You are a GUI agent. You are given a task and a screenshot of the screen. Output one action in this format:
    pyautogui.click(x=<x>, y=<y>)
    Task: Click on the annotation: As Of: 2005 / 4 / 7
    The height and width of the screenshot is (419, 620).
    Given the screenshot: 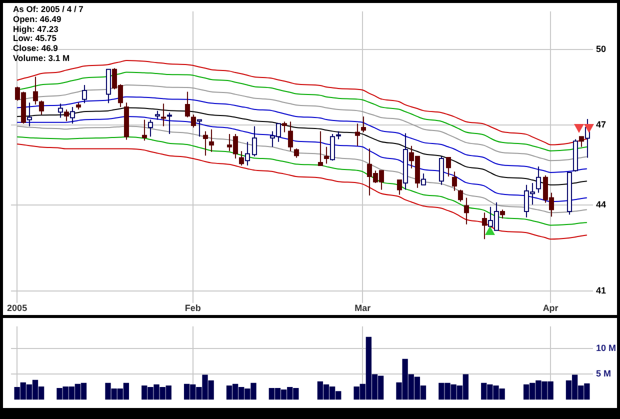 What is the action you would take?
    pyautogui.click(x=48, y=9)
    